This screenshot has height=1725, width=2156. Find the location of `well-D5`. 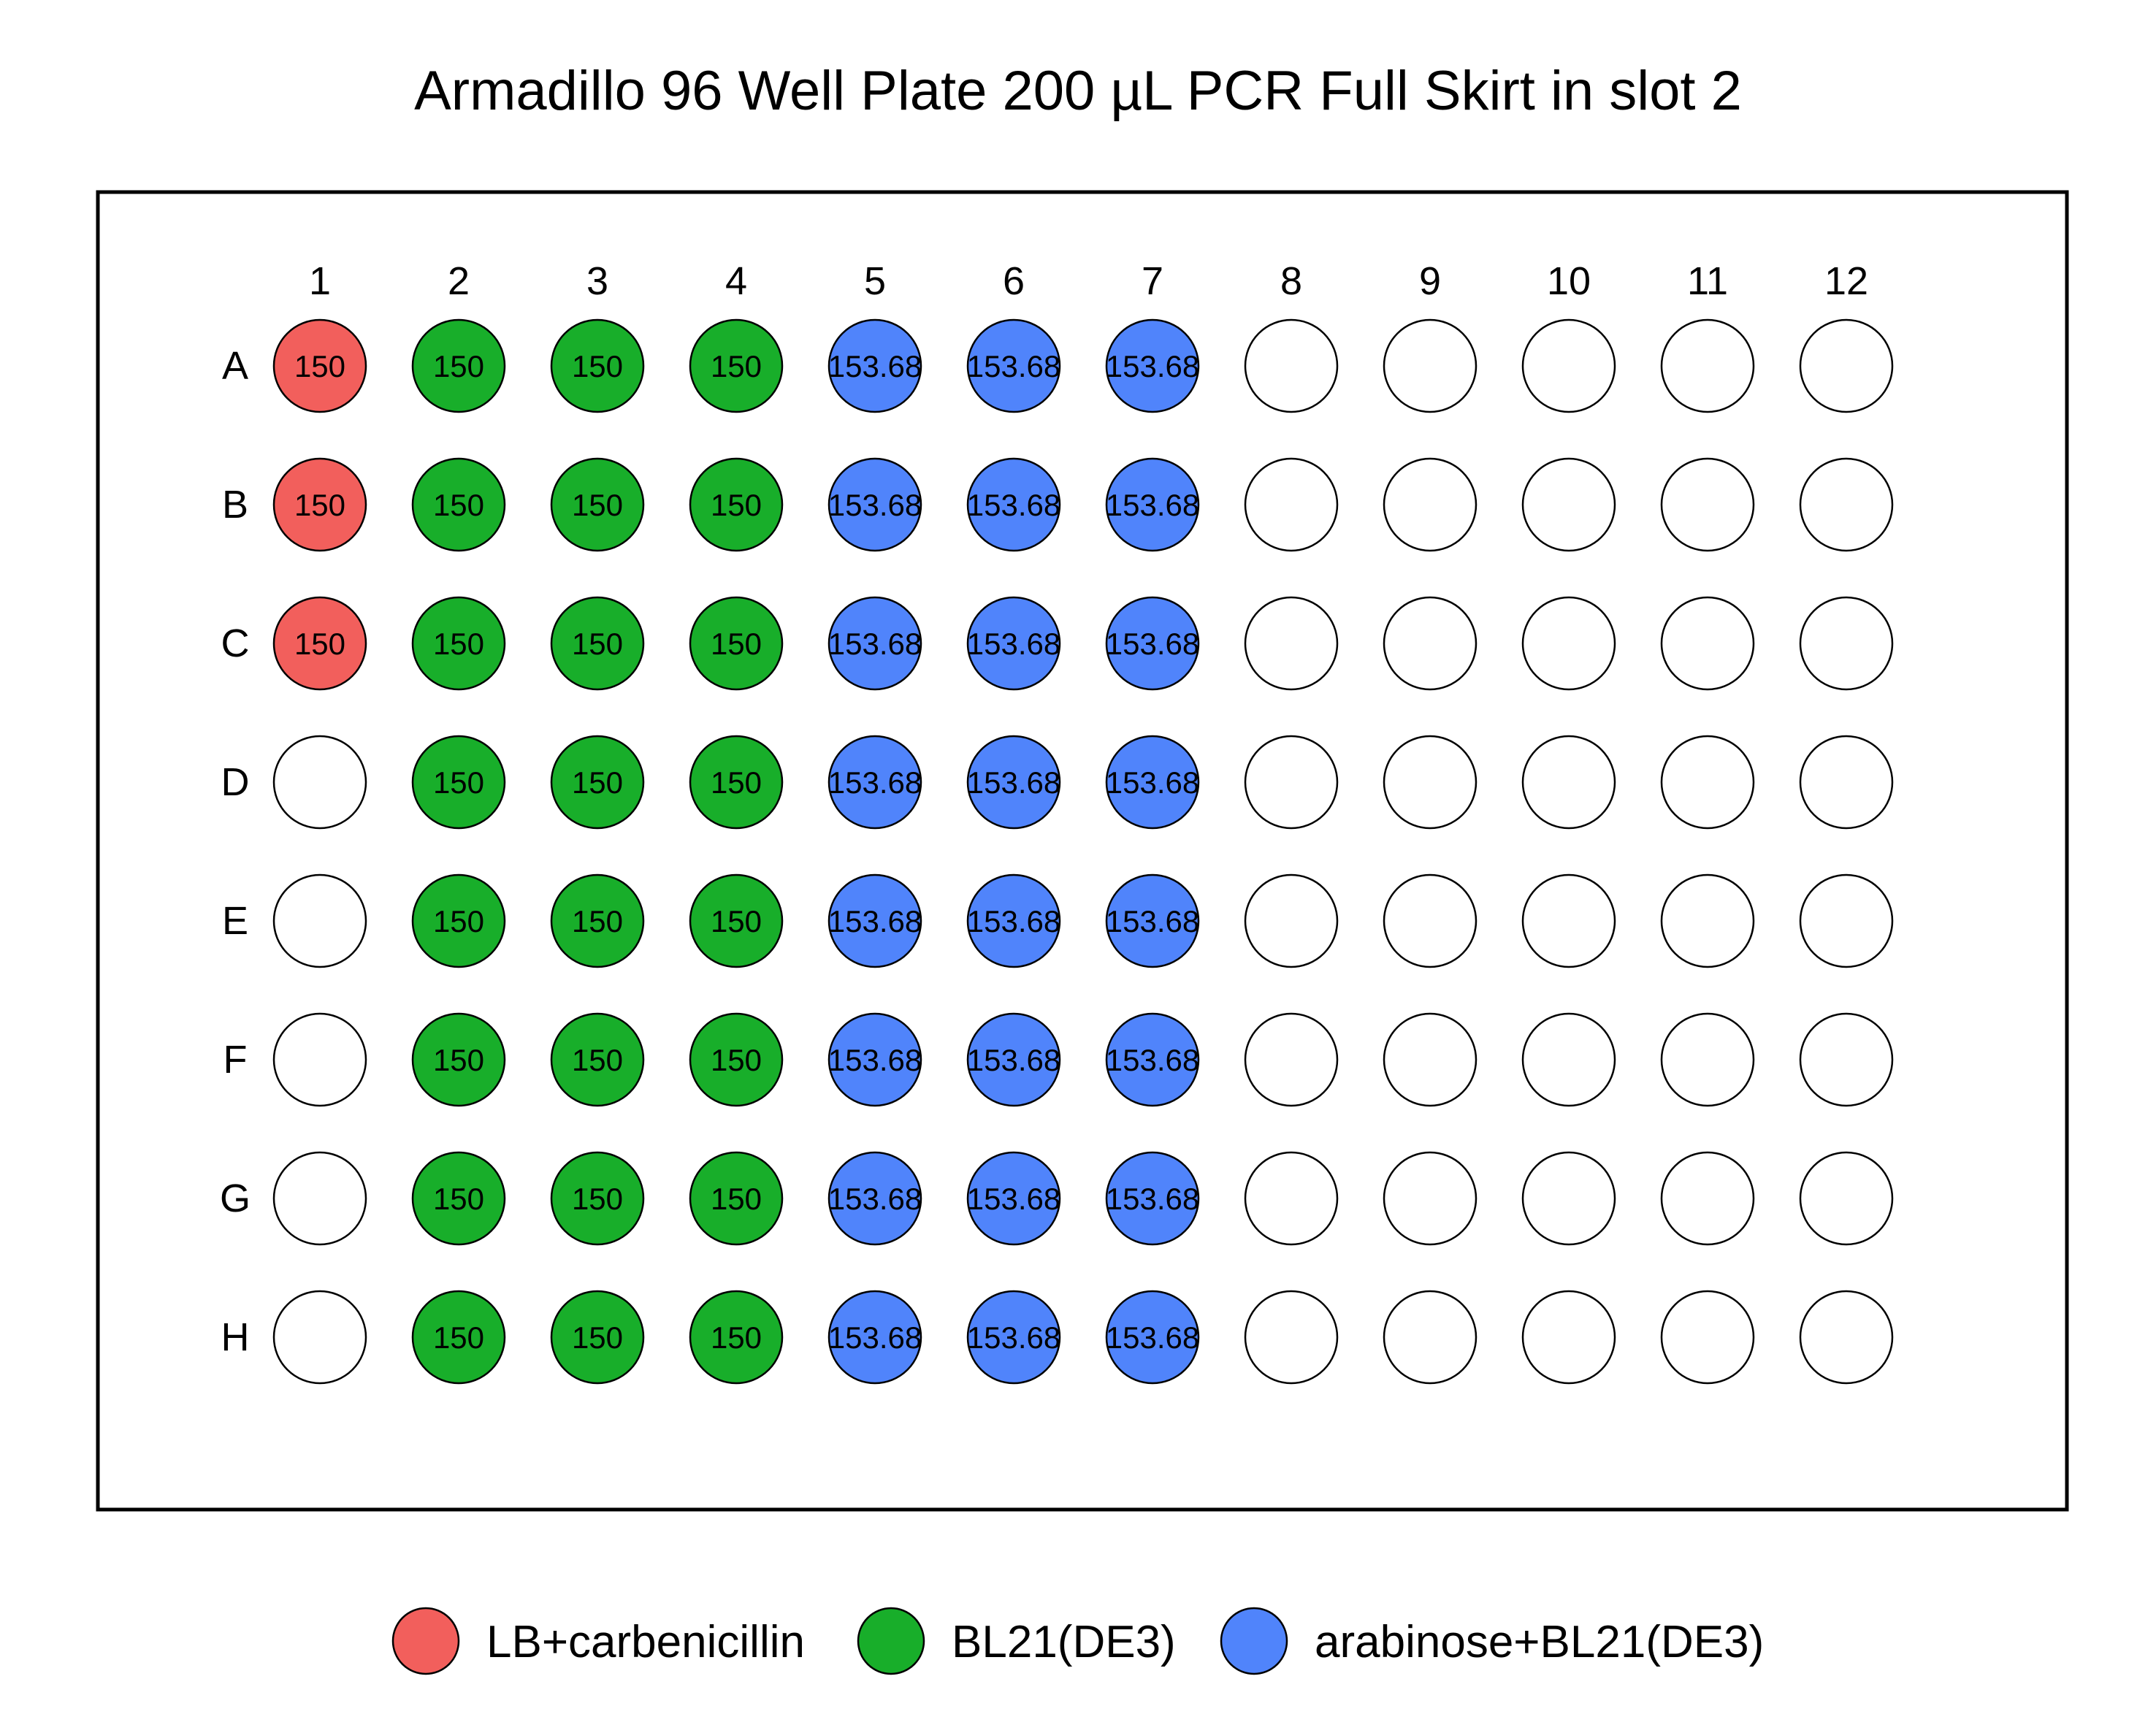

well-D5 is located at coordinates (875, 782).